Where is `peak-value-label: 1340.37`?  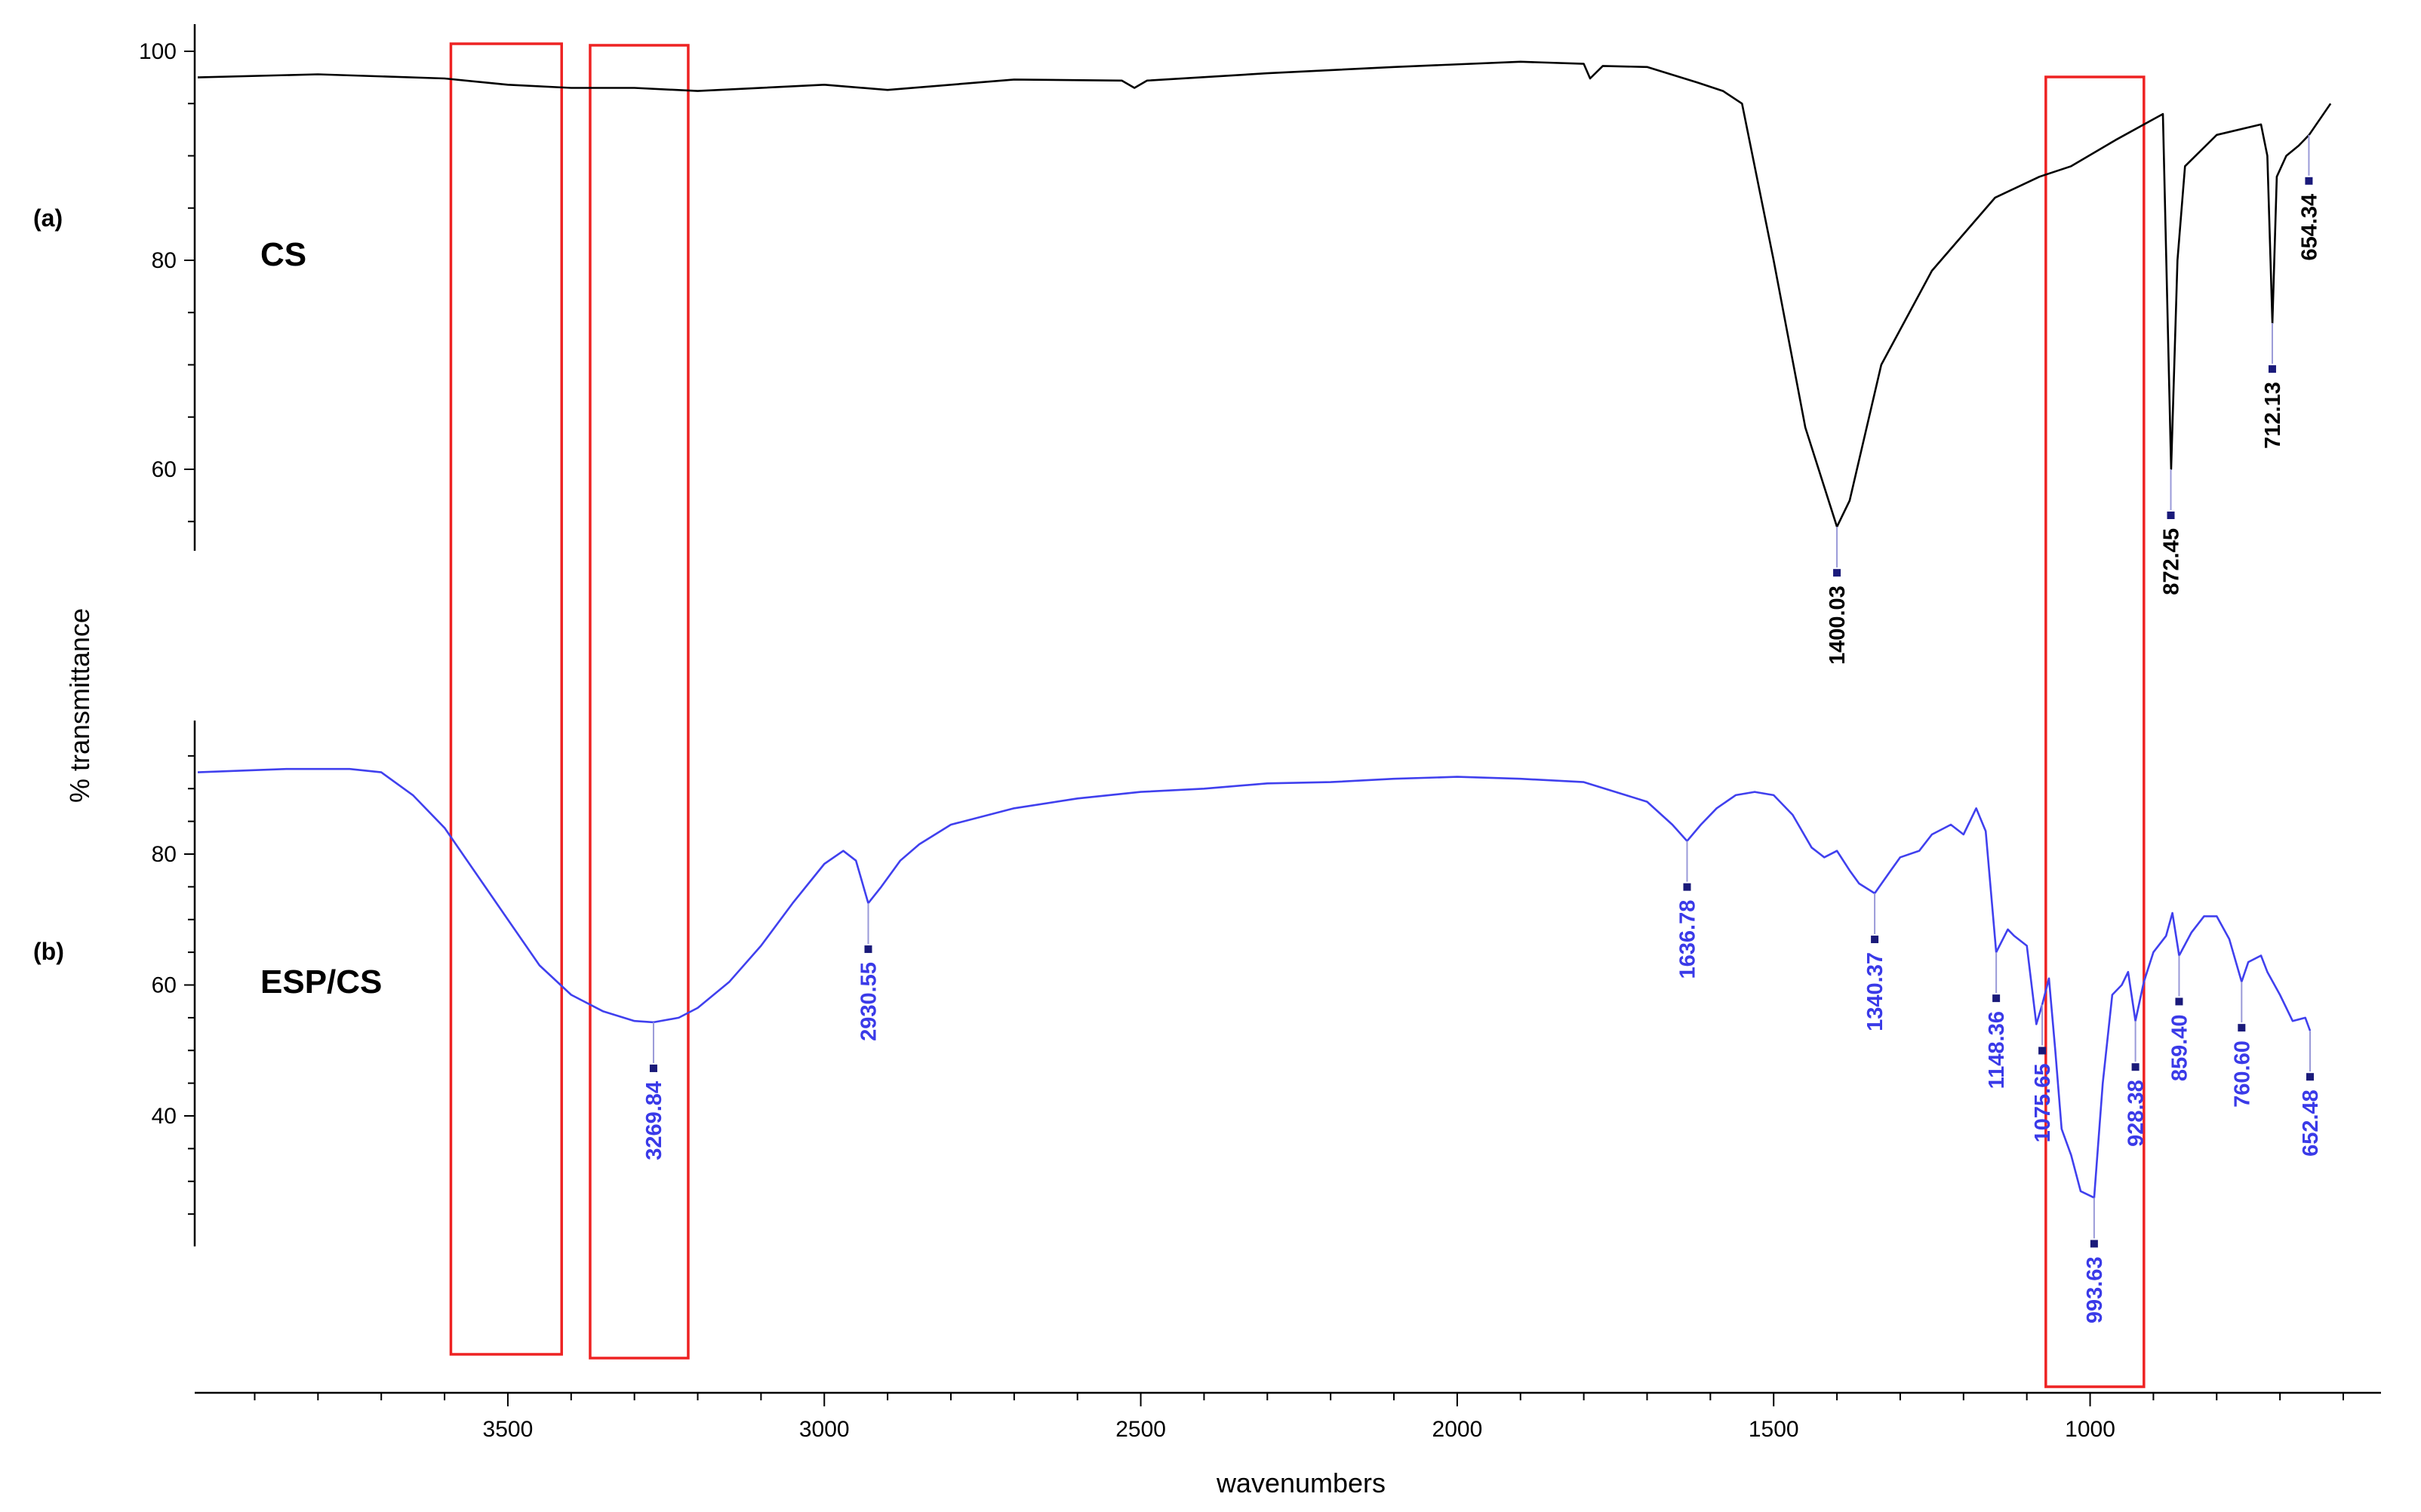
peak-value-label: 1340.37 is located at coordinates (1875, 991).